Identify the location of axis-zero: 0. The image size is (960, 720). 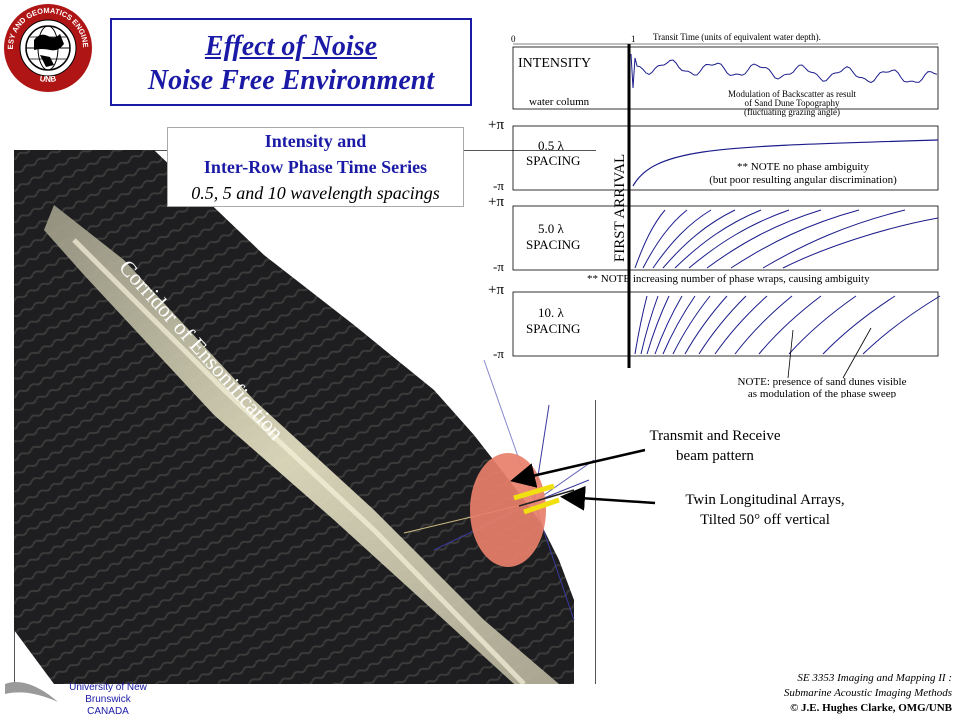
(513, 39).